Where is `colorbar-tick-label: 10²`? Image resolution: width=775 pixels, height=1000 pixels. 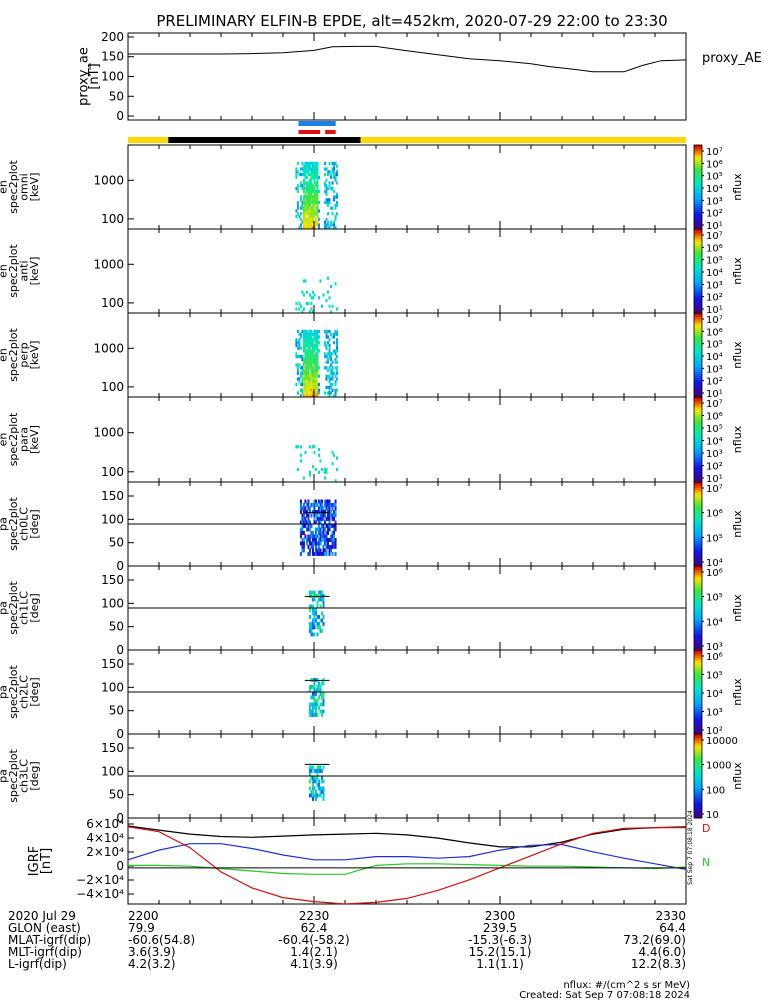
colorbar-tick-label: 10² is located at coordinates (714, 298).